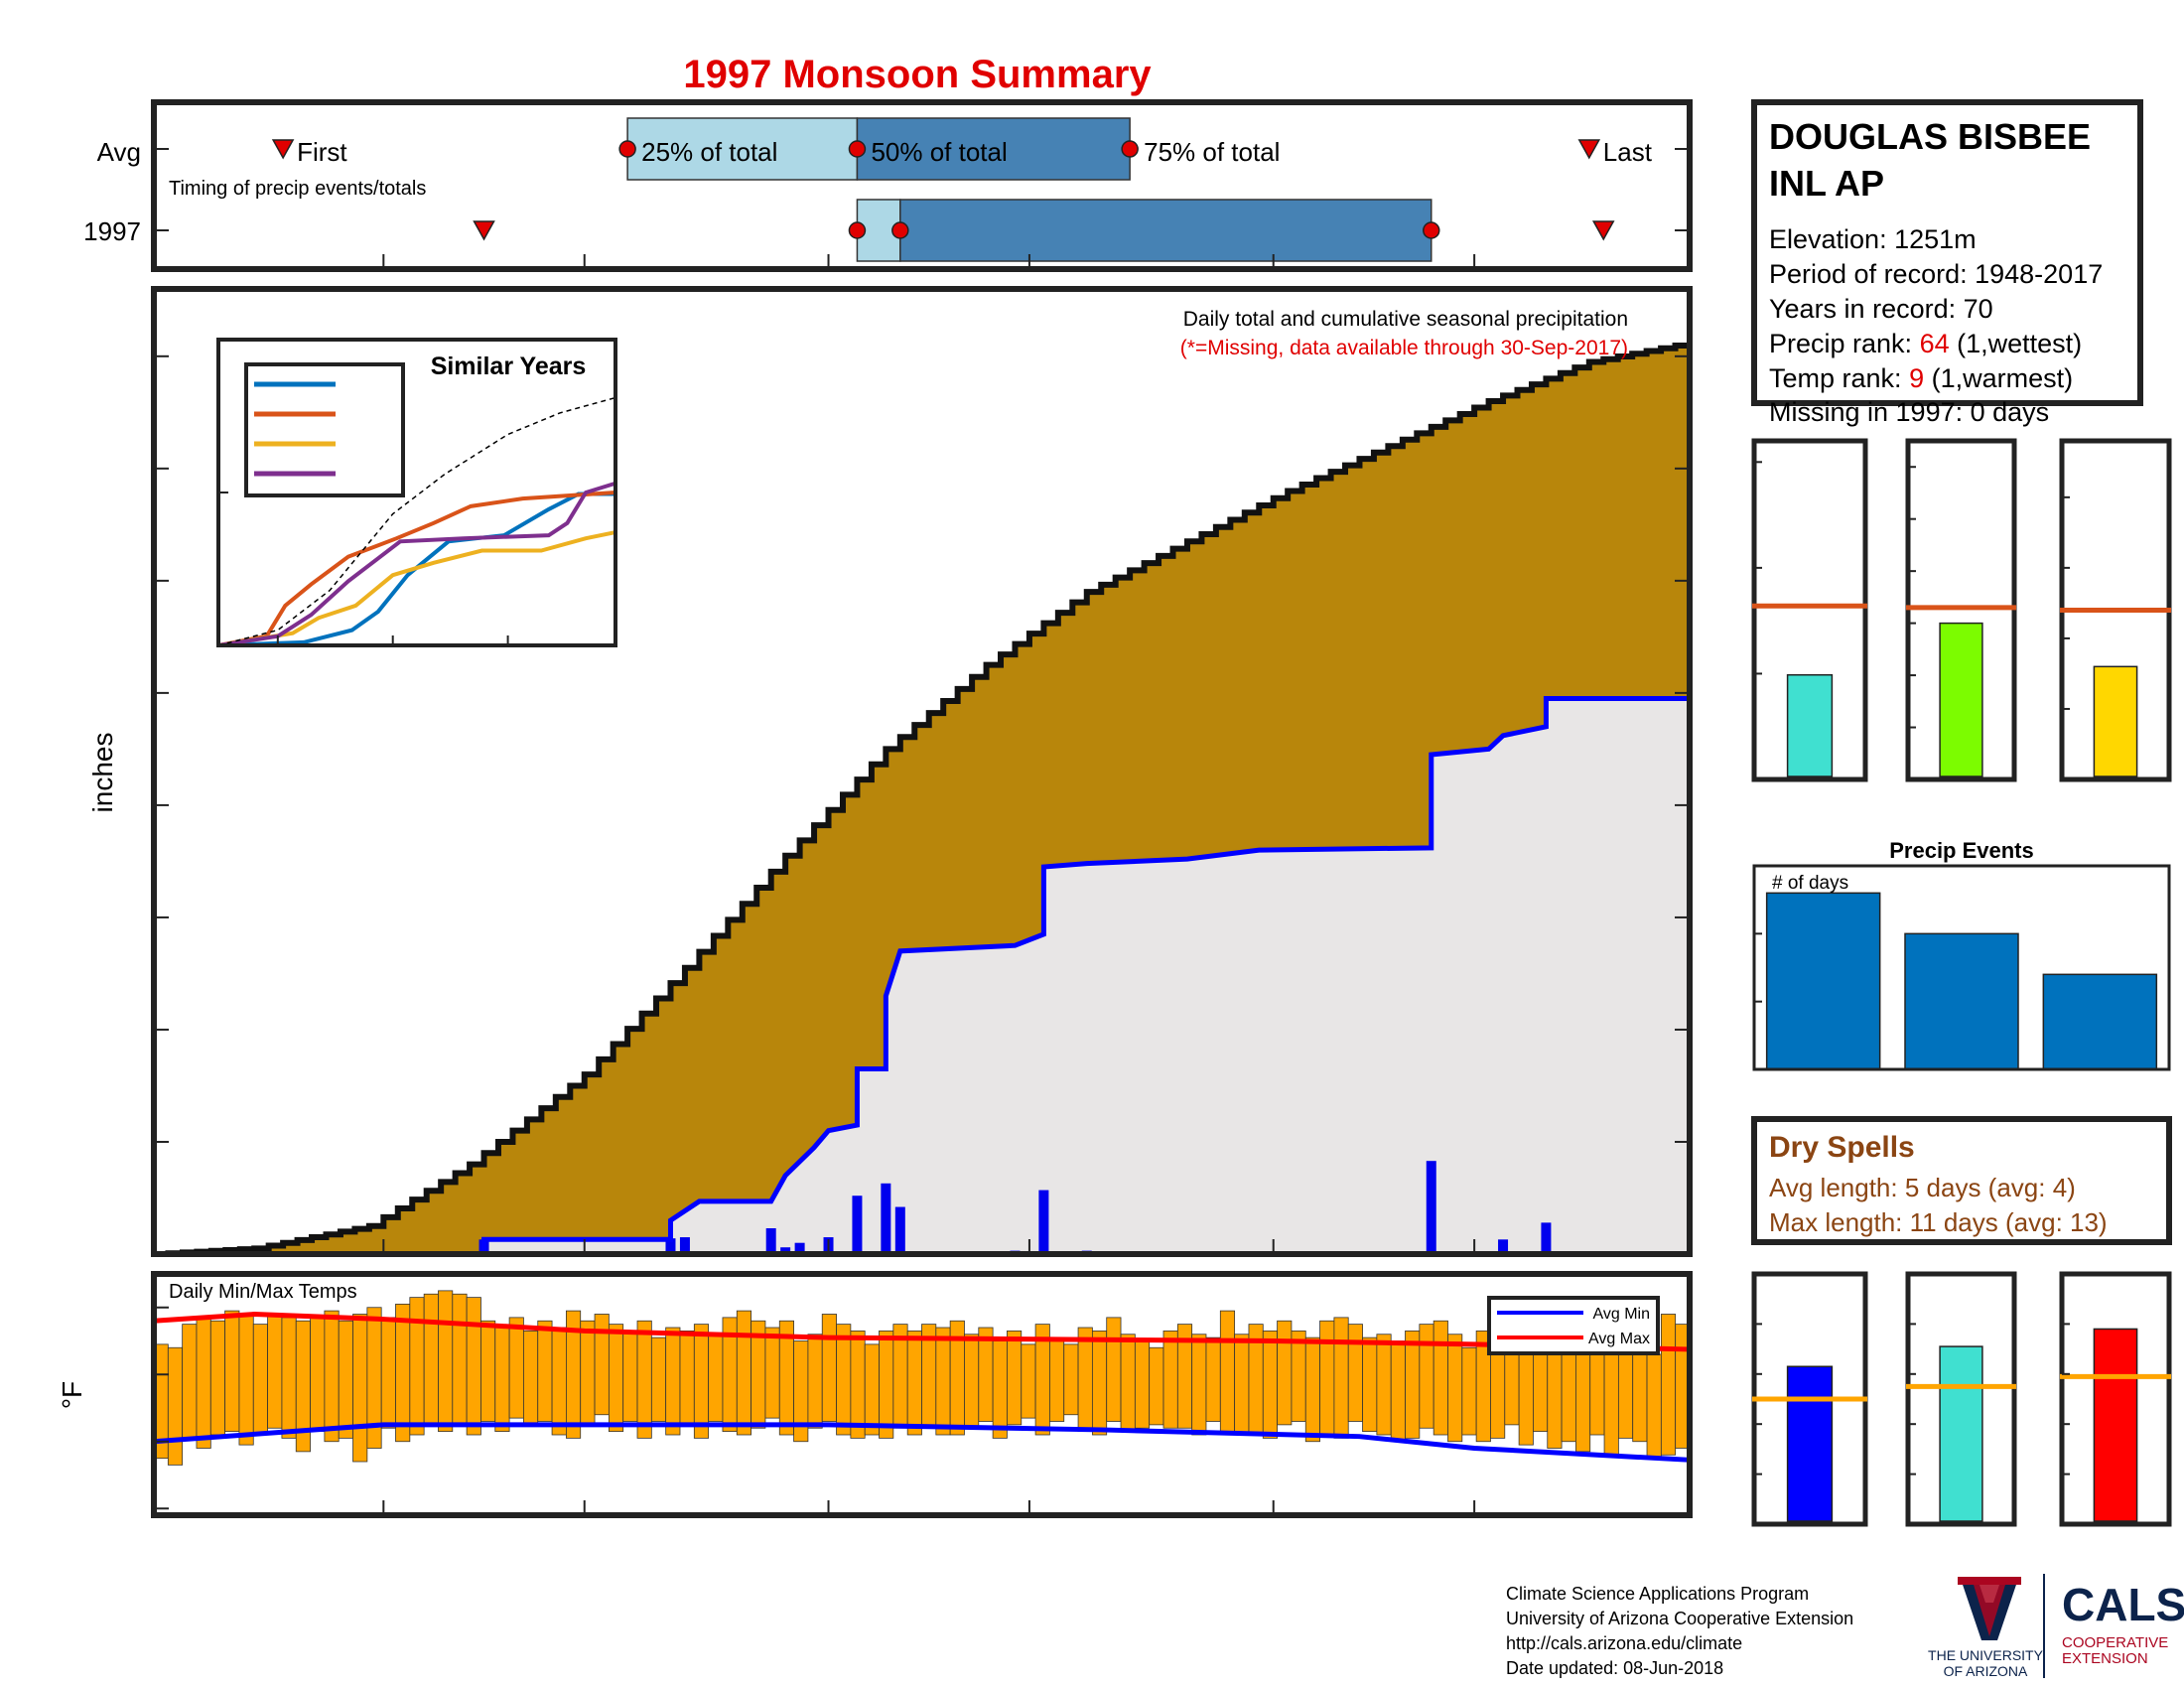  What do you see at coordinates (119, 152) in the screenshot?
I see `timing-row-label-avg: Avg` at bounding box center [119, 152].